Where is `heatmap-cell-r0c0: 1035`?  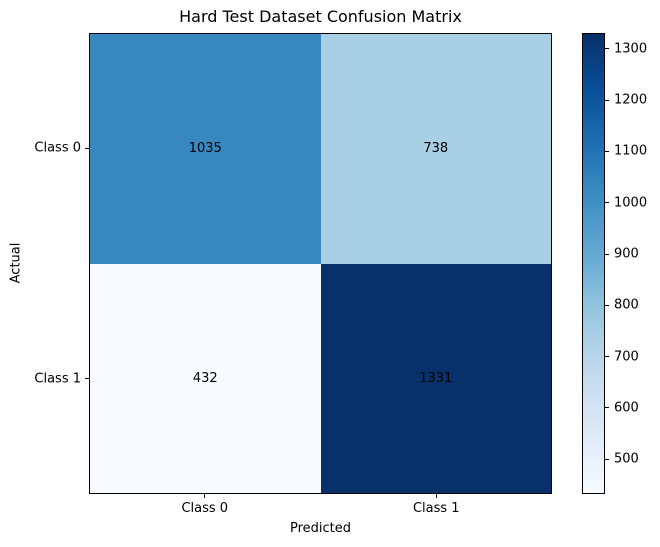 heatmap-cell-r0c0: 1035 is located at coordinates (205, 149).